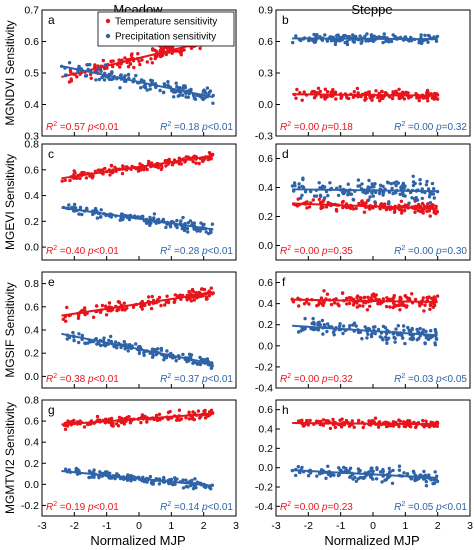  Describe the element at coordinates (365, 190) in the screenshot. I see `fit-line-precipitation` at that location.